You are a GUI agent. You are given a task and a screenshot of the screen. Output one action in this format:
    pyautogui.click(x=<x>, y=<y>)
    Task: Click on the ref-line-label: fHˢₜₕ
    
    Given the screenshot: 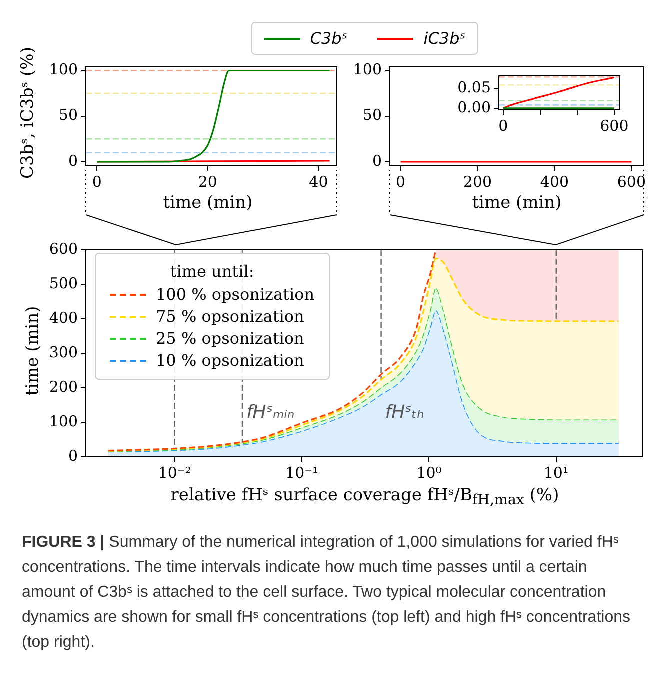 What is the action you would take?
    pyautogui.click(x=404, y=413)
    